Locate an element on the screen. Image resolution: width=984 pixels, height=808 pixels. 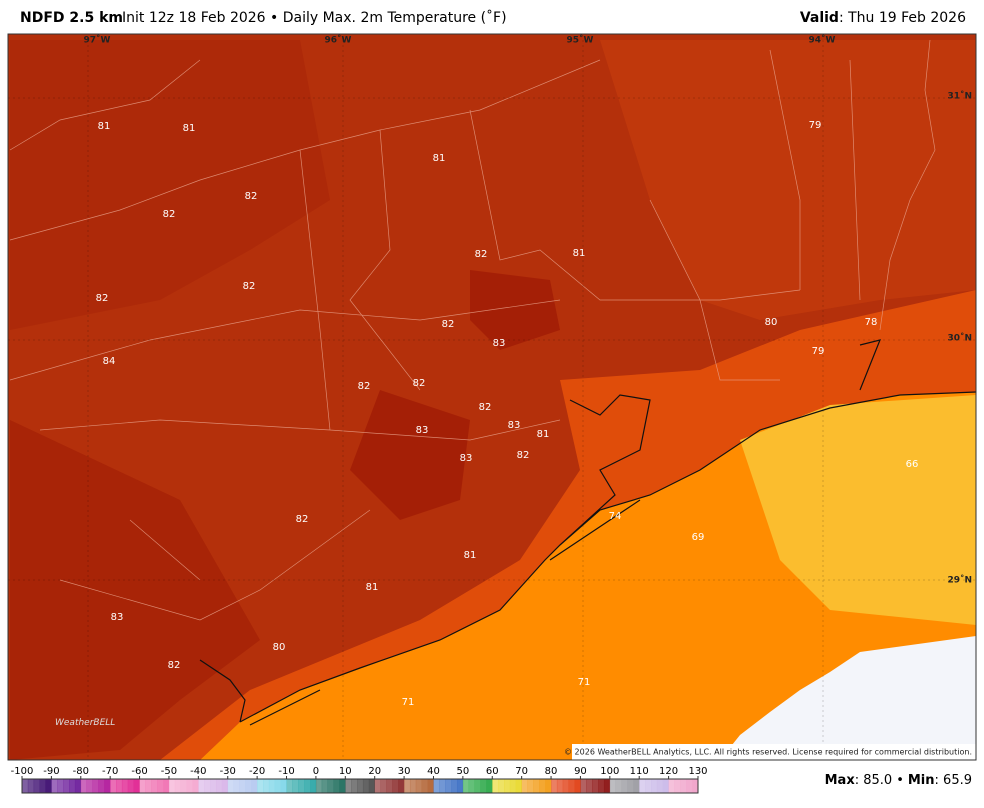
valid-date: : Thu 19 Feb 2026 is located at coordinates (902, 18).